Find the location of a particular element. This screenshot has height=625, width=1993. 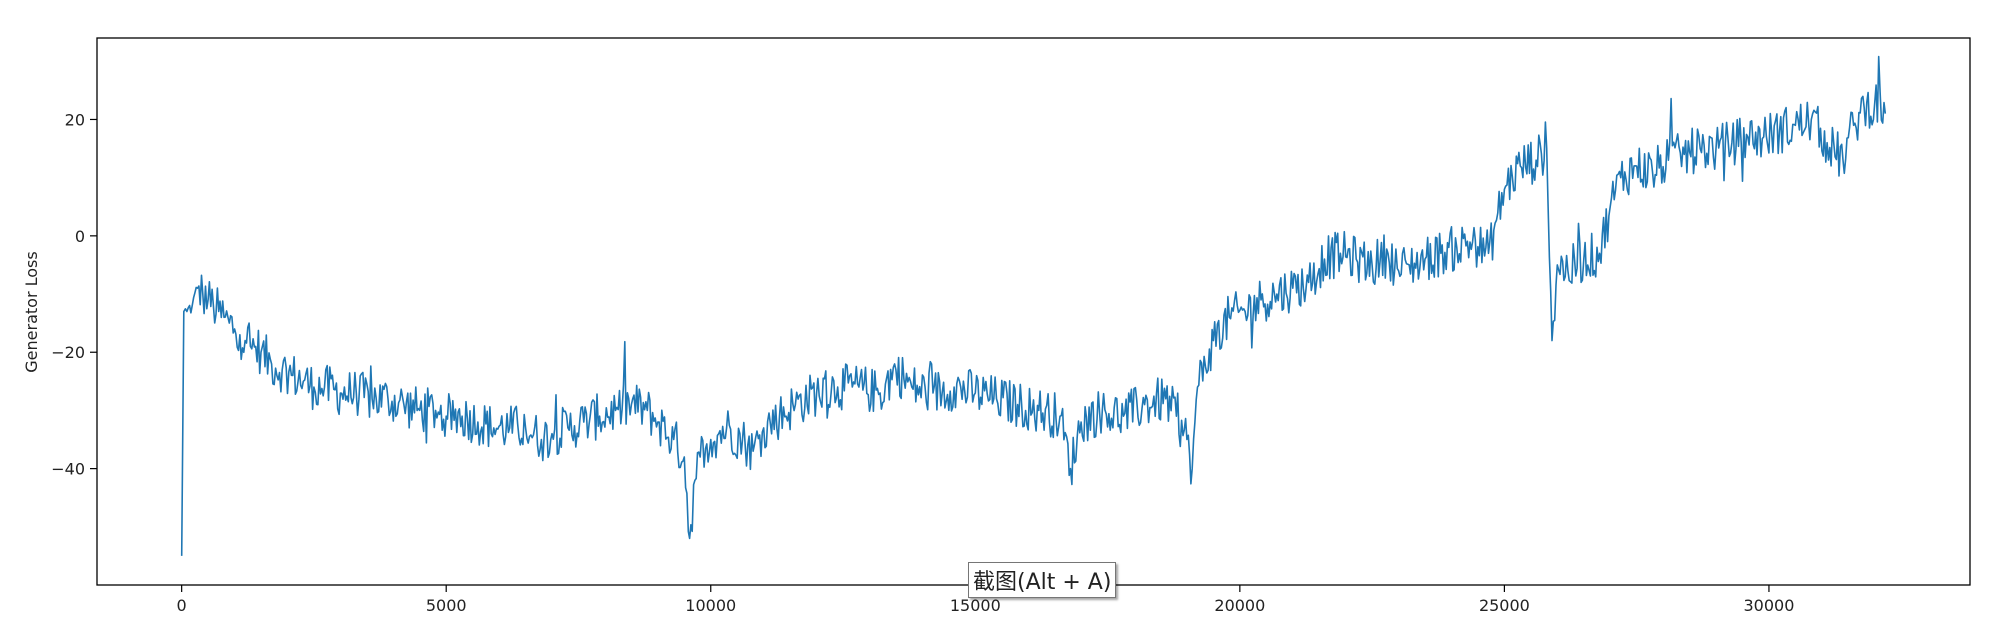

y-tick-label: 0 is located at coordinates (80, 236).